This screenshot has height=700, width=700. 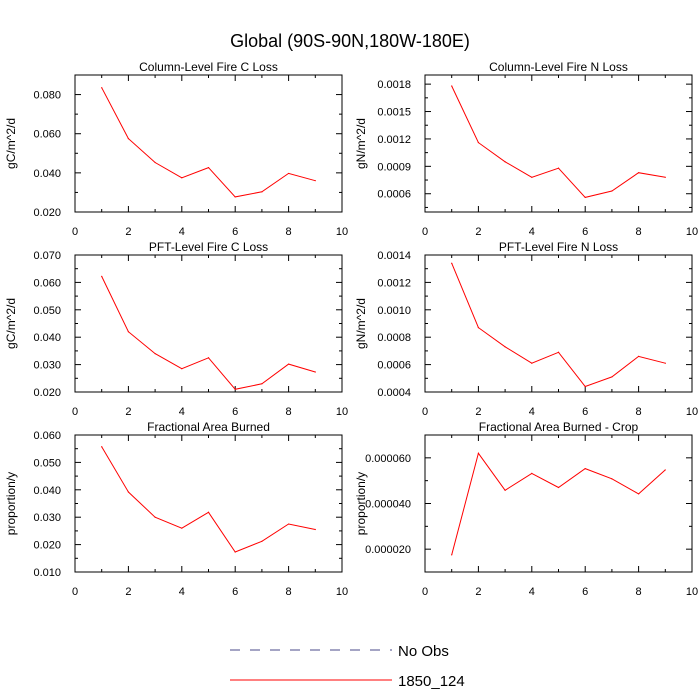 I want to click on page-title: Global (90S-90N,180W-180E), so click(x=350, y=41).